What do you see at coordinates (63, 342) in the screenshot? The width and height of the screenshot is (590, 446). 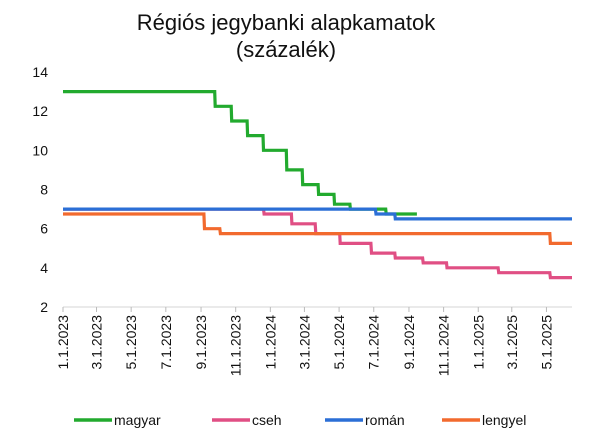 I see `x-tick-label: 1.1.2023` at bounding box center [63, 342].